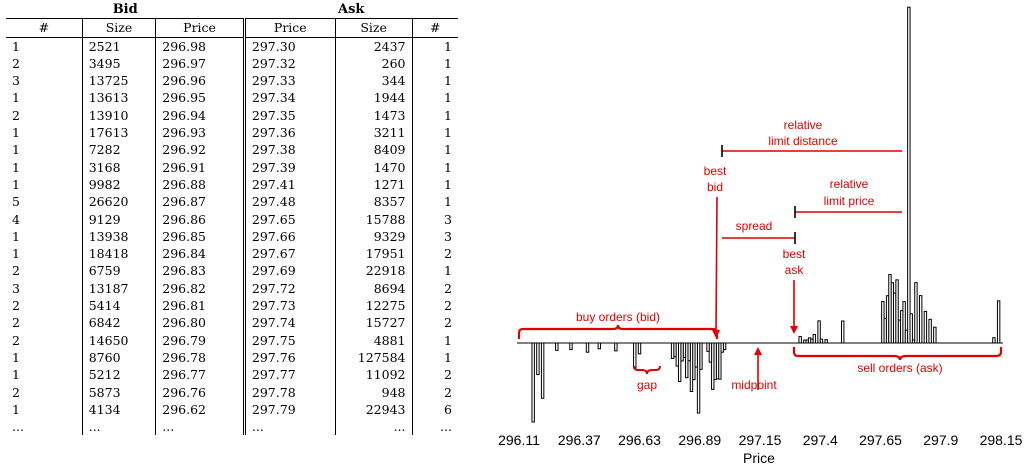  What do you see at coordinates (754, 226) in the screenshot?
I see `spread-label: spread` at bounding box center [754, 226].